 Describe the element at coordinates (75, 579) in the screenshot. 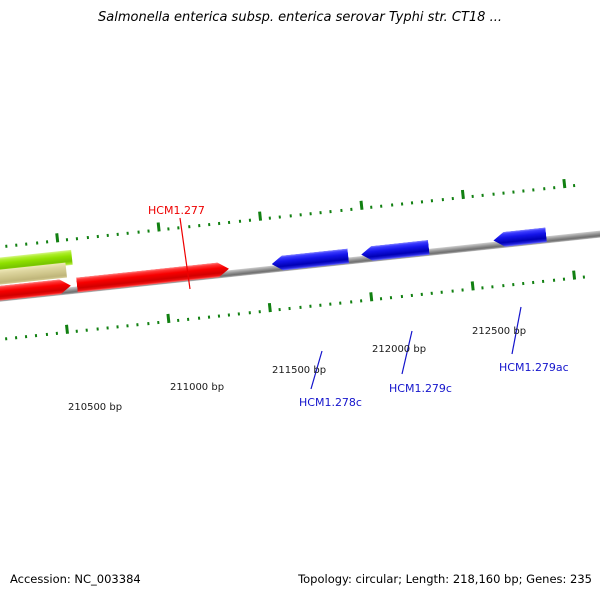

I see `accession-label: Accession: NC_003384` at that location.